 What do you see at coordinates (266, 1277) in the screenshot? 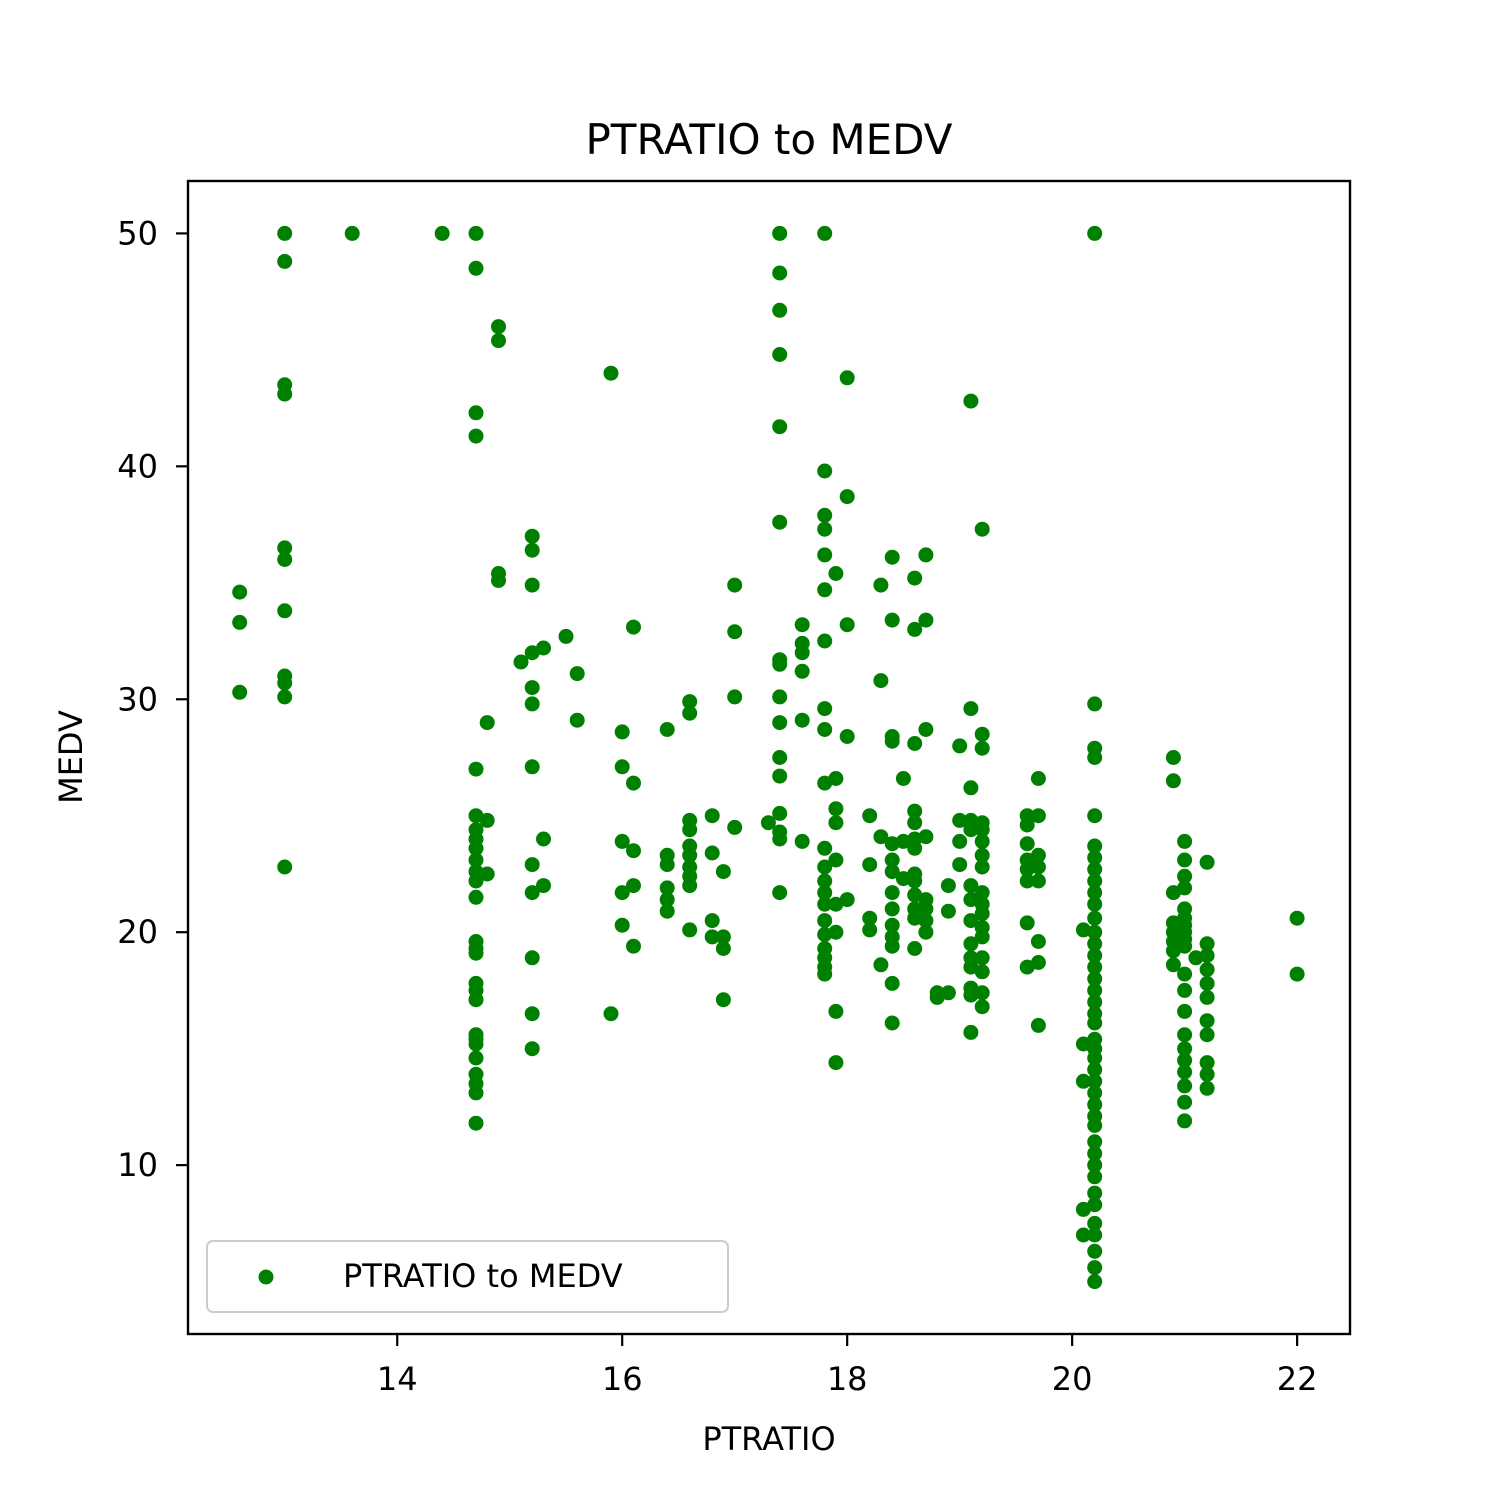
I see `legend-marker` at bounding box center [266, 1277].